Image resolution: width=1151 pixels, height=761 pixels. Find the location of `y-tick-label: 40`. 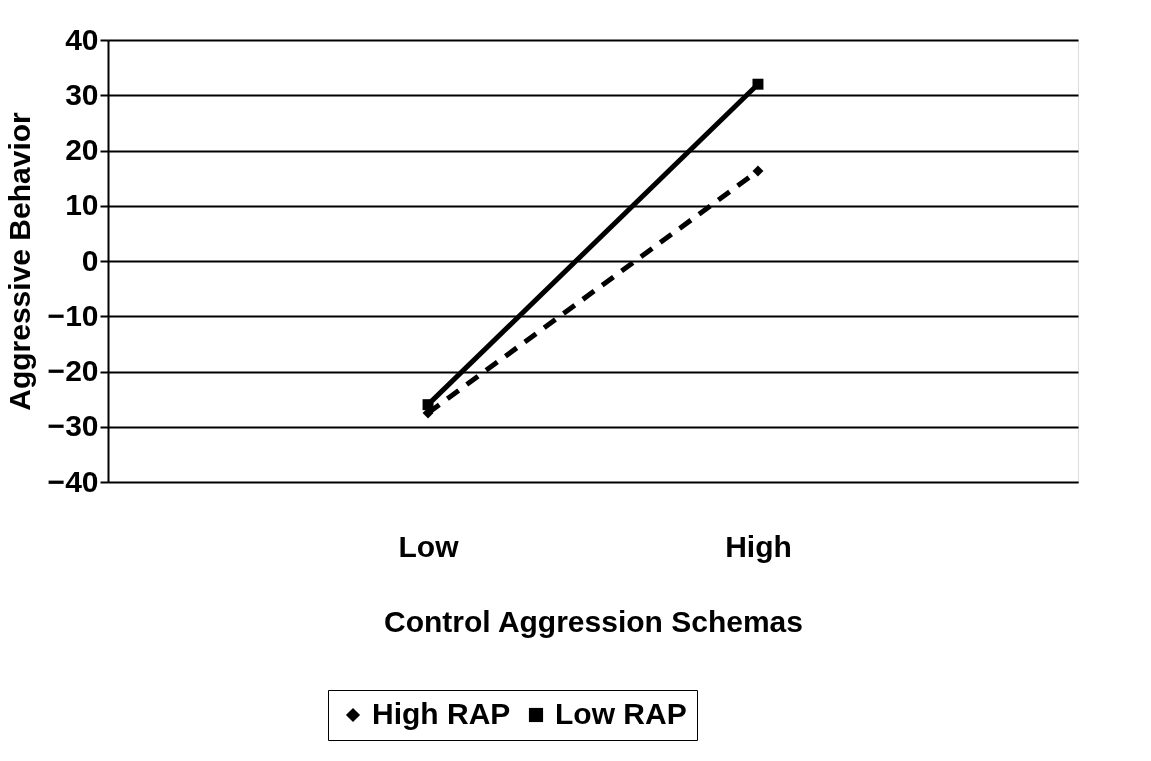

y-tick-label: 40 is located at coordinates (82, 39).